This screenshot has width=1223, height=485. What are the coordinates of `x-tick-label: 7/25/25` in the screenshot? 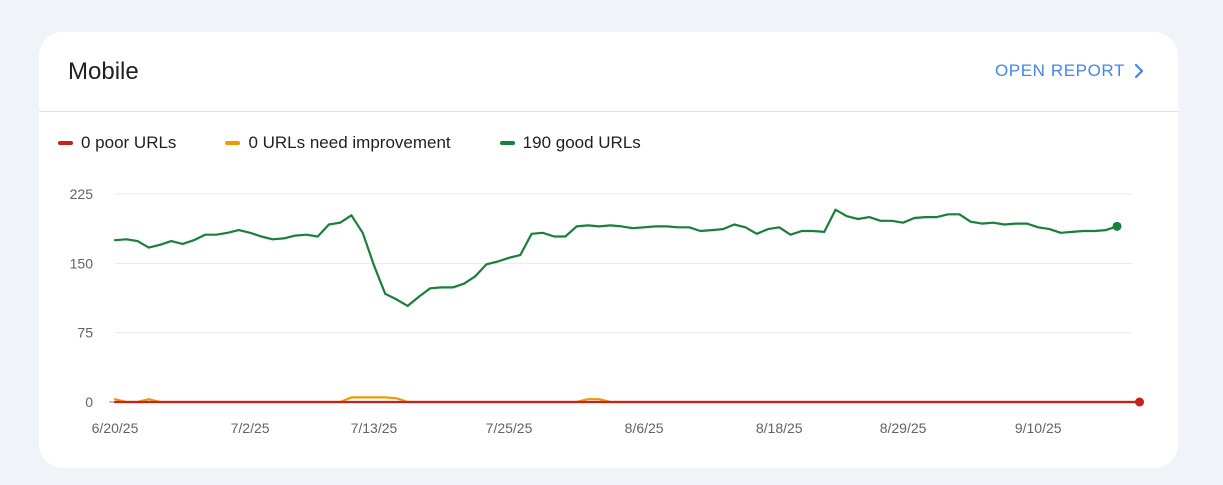 It's located at (509, 428).